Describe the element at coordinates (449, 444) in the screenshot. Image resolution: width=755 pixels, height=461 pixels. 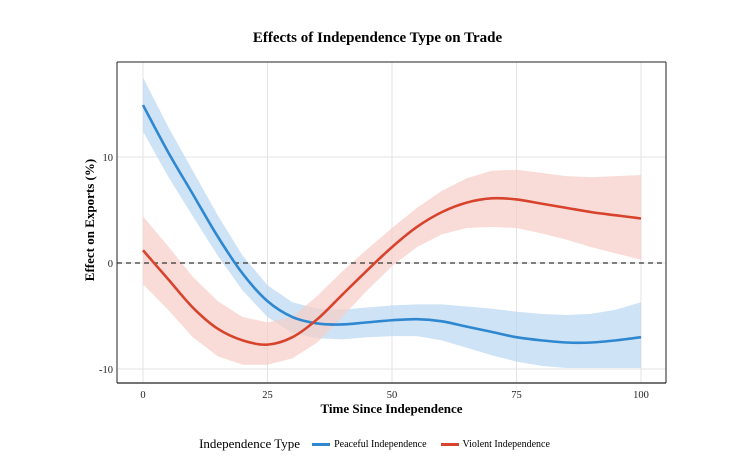
I see `legend-swatch-violent` at that location.